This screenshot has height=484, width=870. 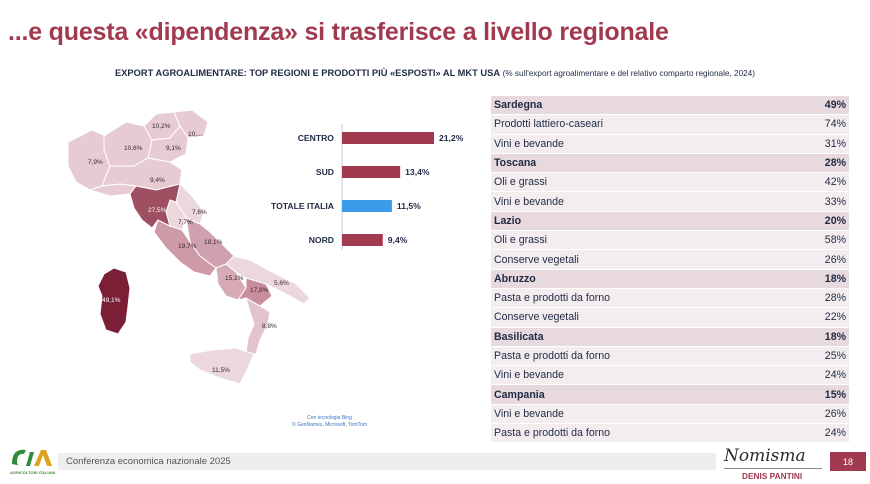 What do you see at coordinates (548, 124) in the screenshot?
I see `row-label: Prodotti lattiero-caseari` at bounding box center [548, 124].